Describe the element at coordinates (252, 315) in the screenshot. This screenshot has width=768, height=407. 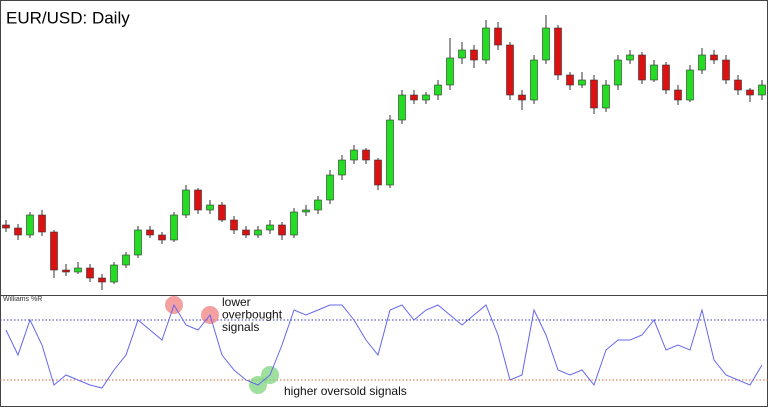
I see `annotation: overbought` at that location.